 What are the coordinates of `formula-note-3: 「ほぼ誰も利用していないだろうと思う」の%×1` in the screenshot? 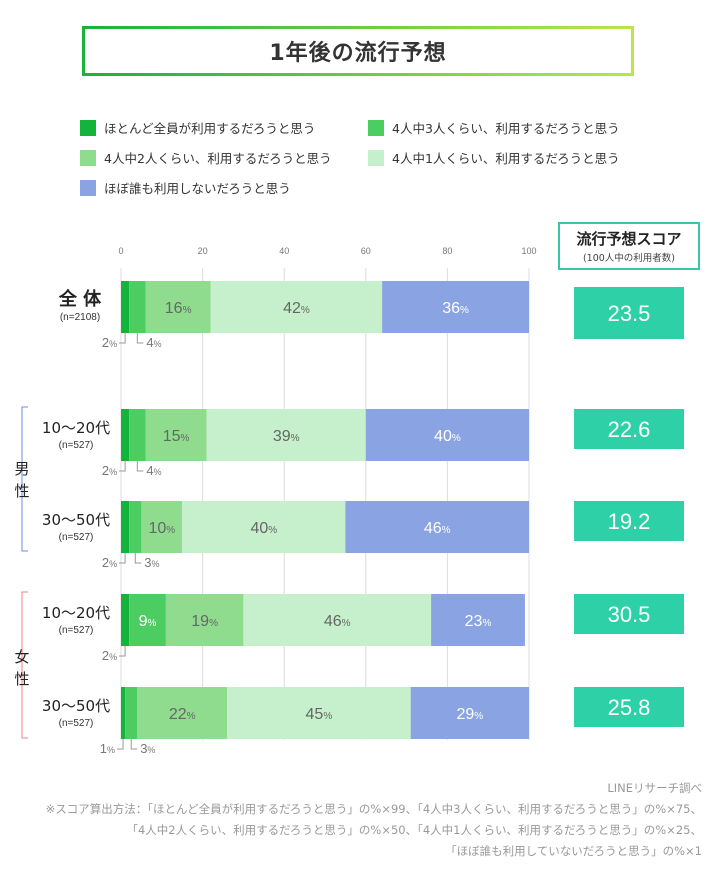 It's located at (573, 851).